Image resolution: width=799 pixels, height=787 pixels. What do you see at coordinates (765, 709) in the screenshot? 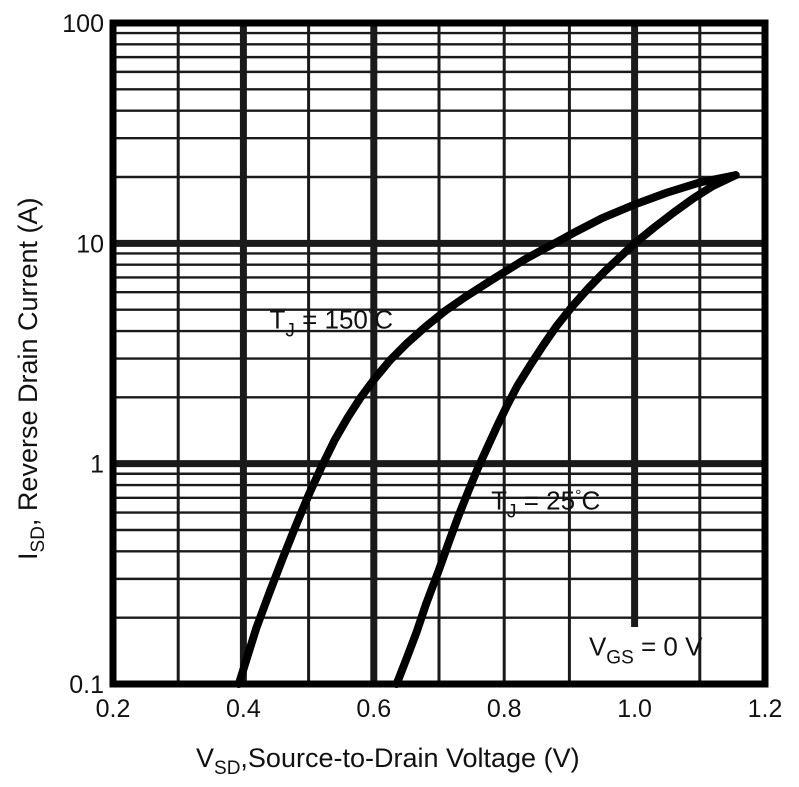
I see `x-tick-label: 1.2` at bounding box center [765, 709].